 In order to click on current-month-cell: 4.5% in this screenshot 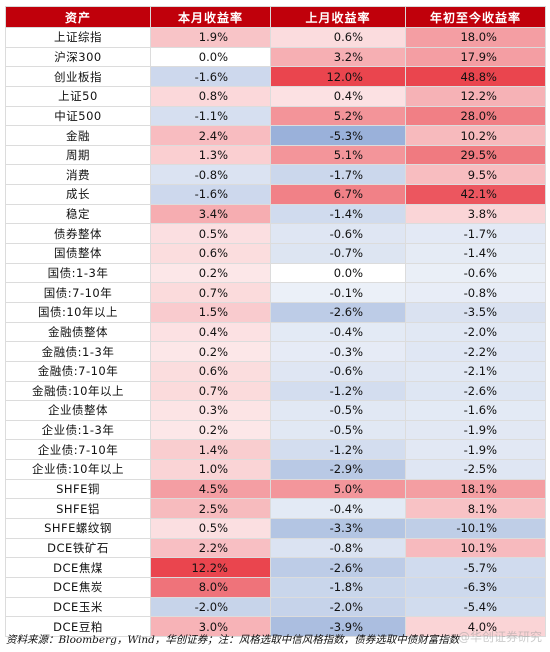, I will do `click(210, 489)`.